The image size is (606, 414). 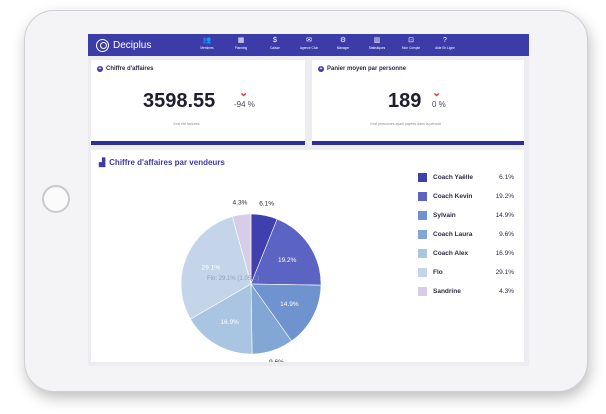 What do you see at coordinates (309, 40) in the screenshot?
I see `mail-icon: ✉` at bounding box center [309, 40].